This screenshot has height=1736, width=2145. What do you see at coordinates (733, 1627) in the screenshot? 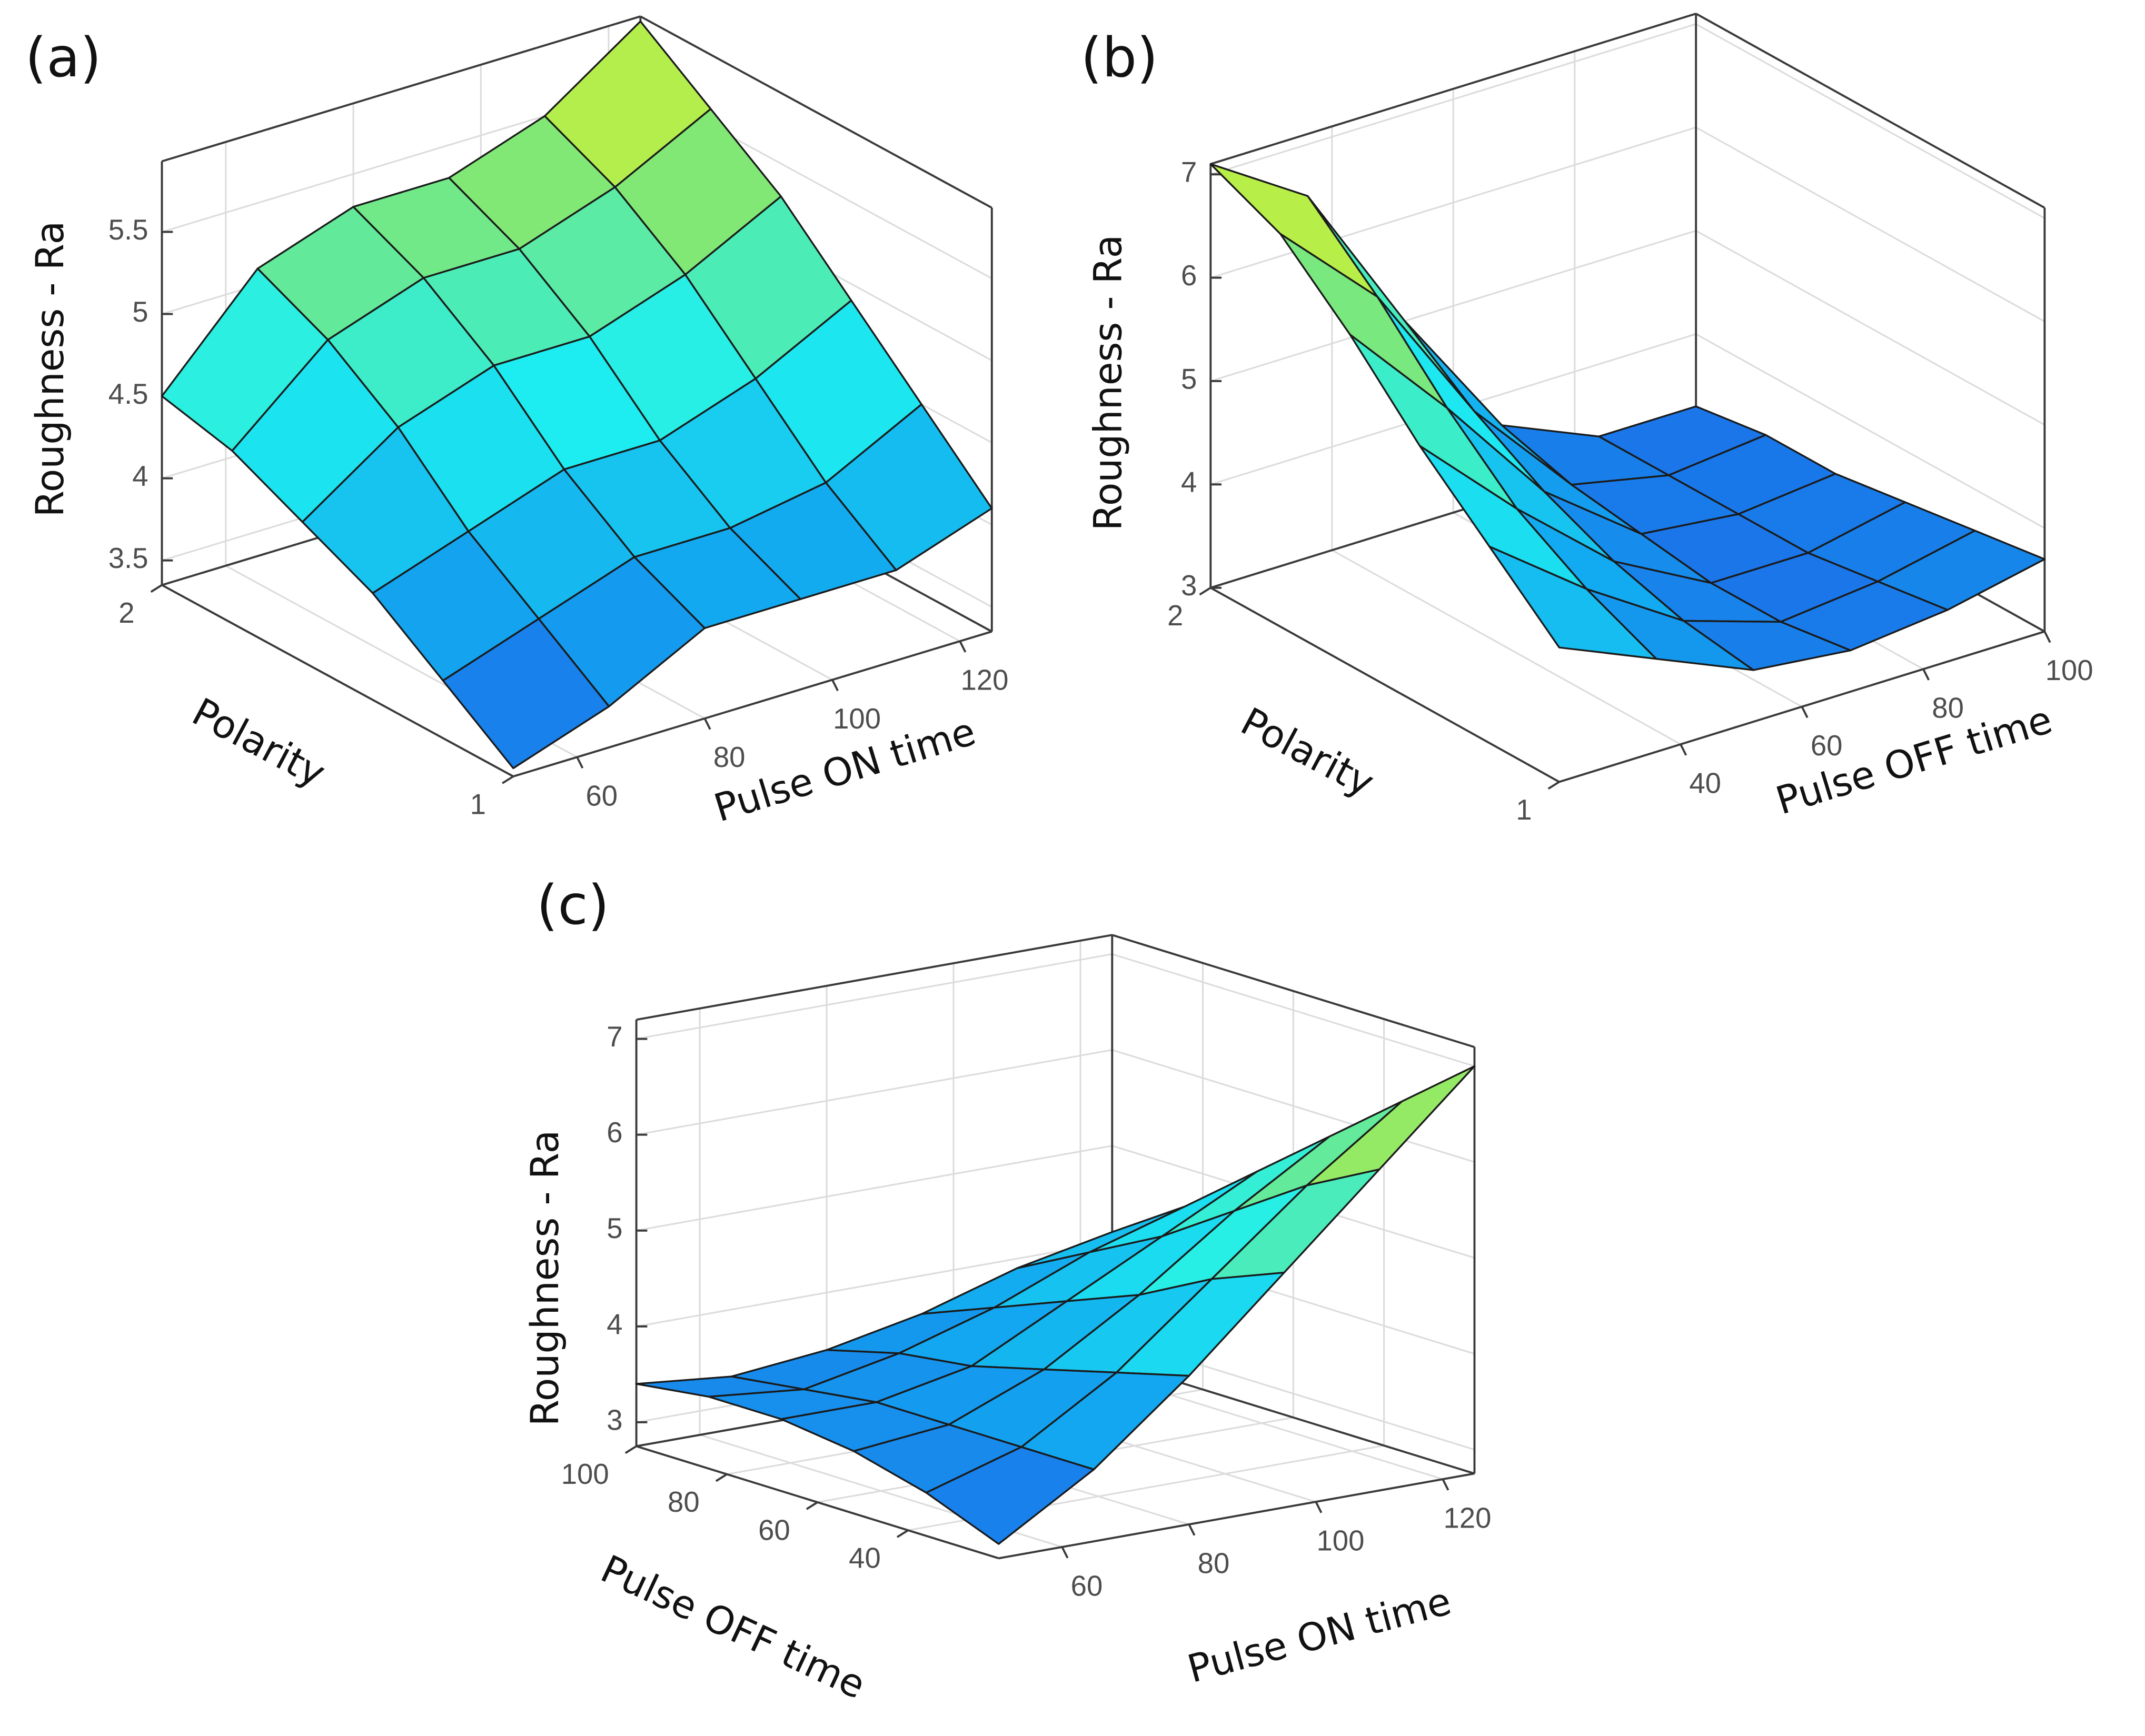
I see `y-axis-label: Pulse OFF time` at bounding box center [733, 1627].